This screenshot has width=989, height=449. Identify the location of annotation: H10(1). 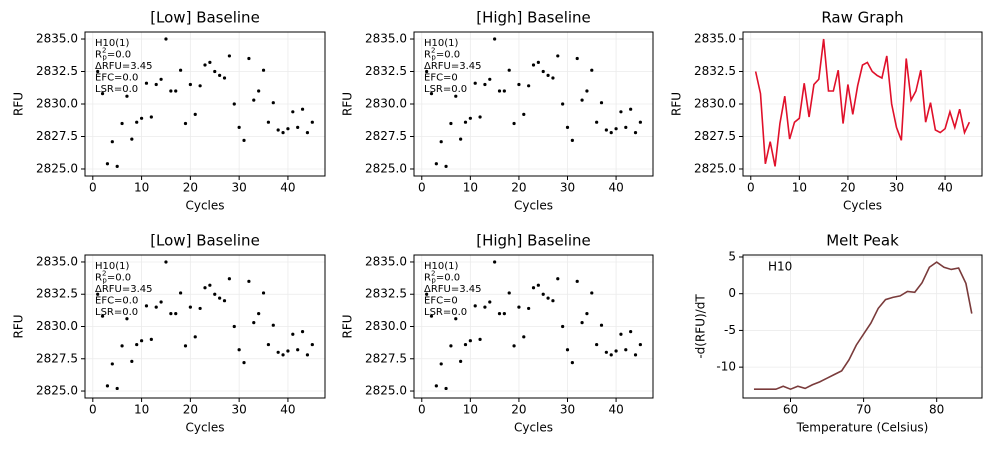
(441, 43).